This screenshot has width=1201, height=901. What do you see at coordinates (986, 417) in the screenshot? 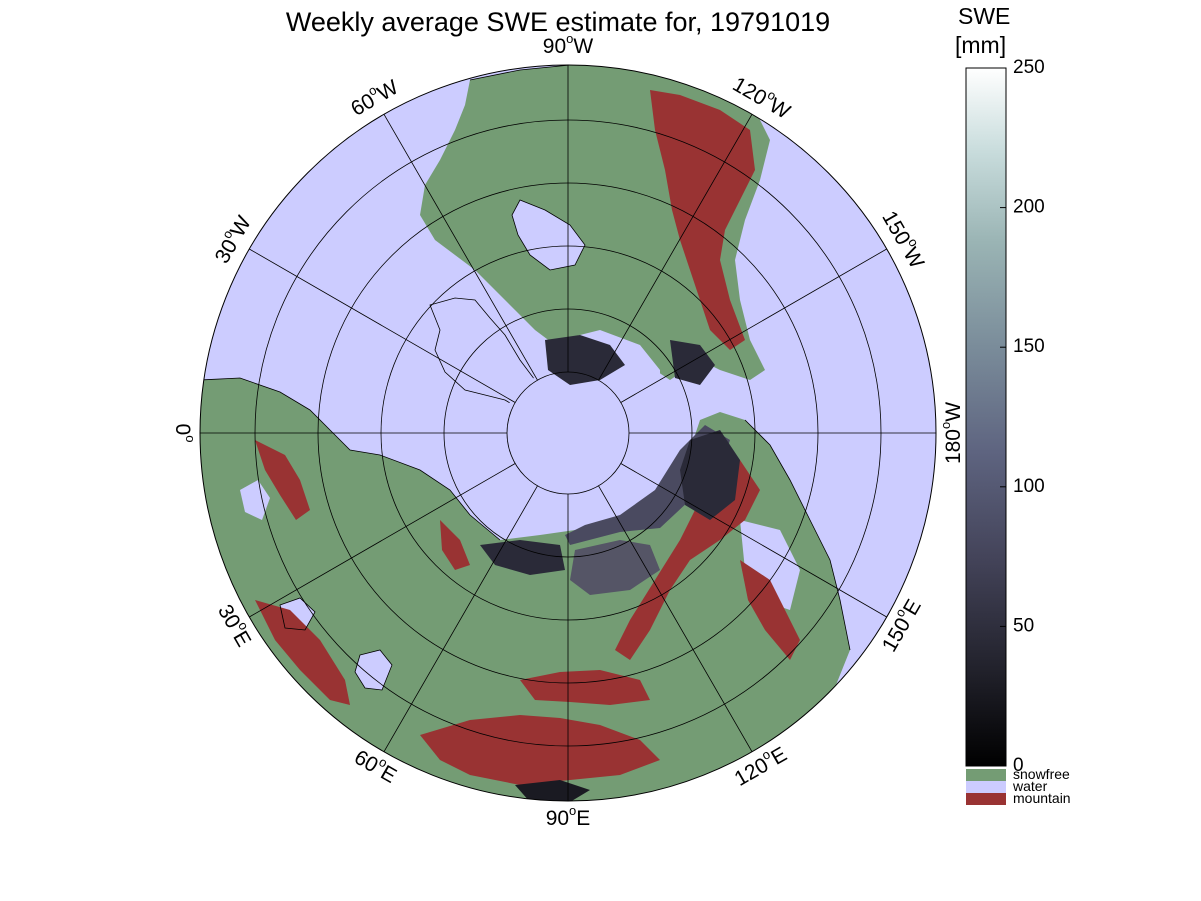
I see `colorbar-gradient` at bounding box center [986, 417].